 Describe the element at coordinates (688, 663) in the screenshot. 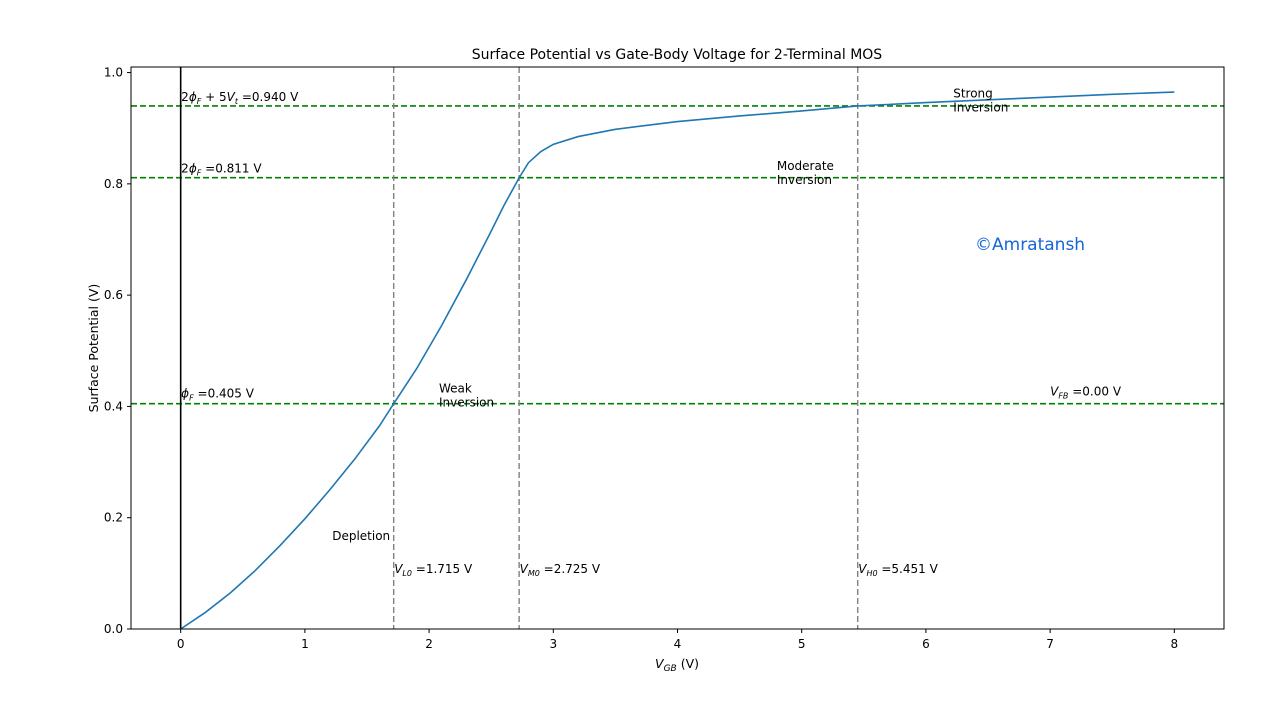

I see `x-axis-label-unit: (V)` at that location.